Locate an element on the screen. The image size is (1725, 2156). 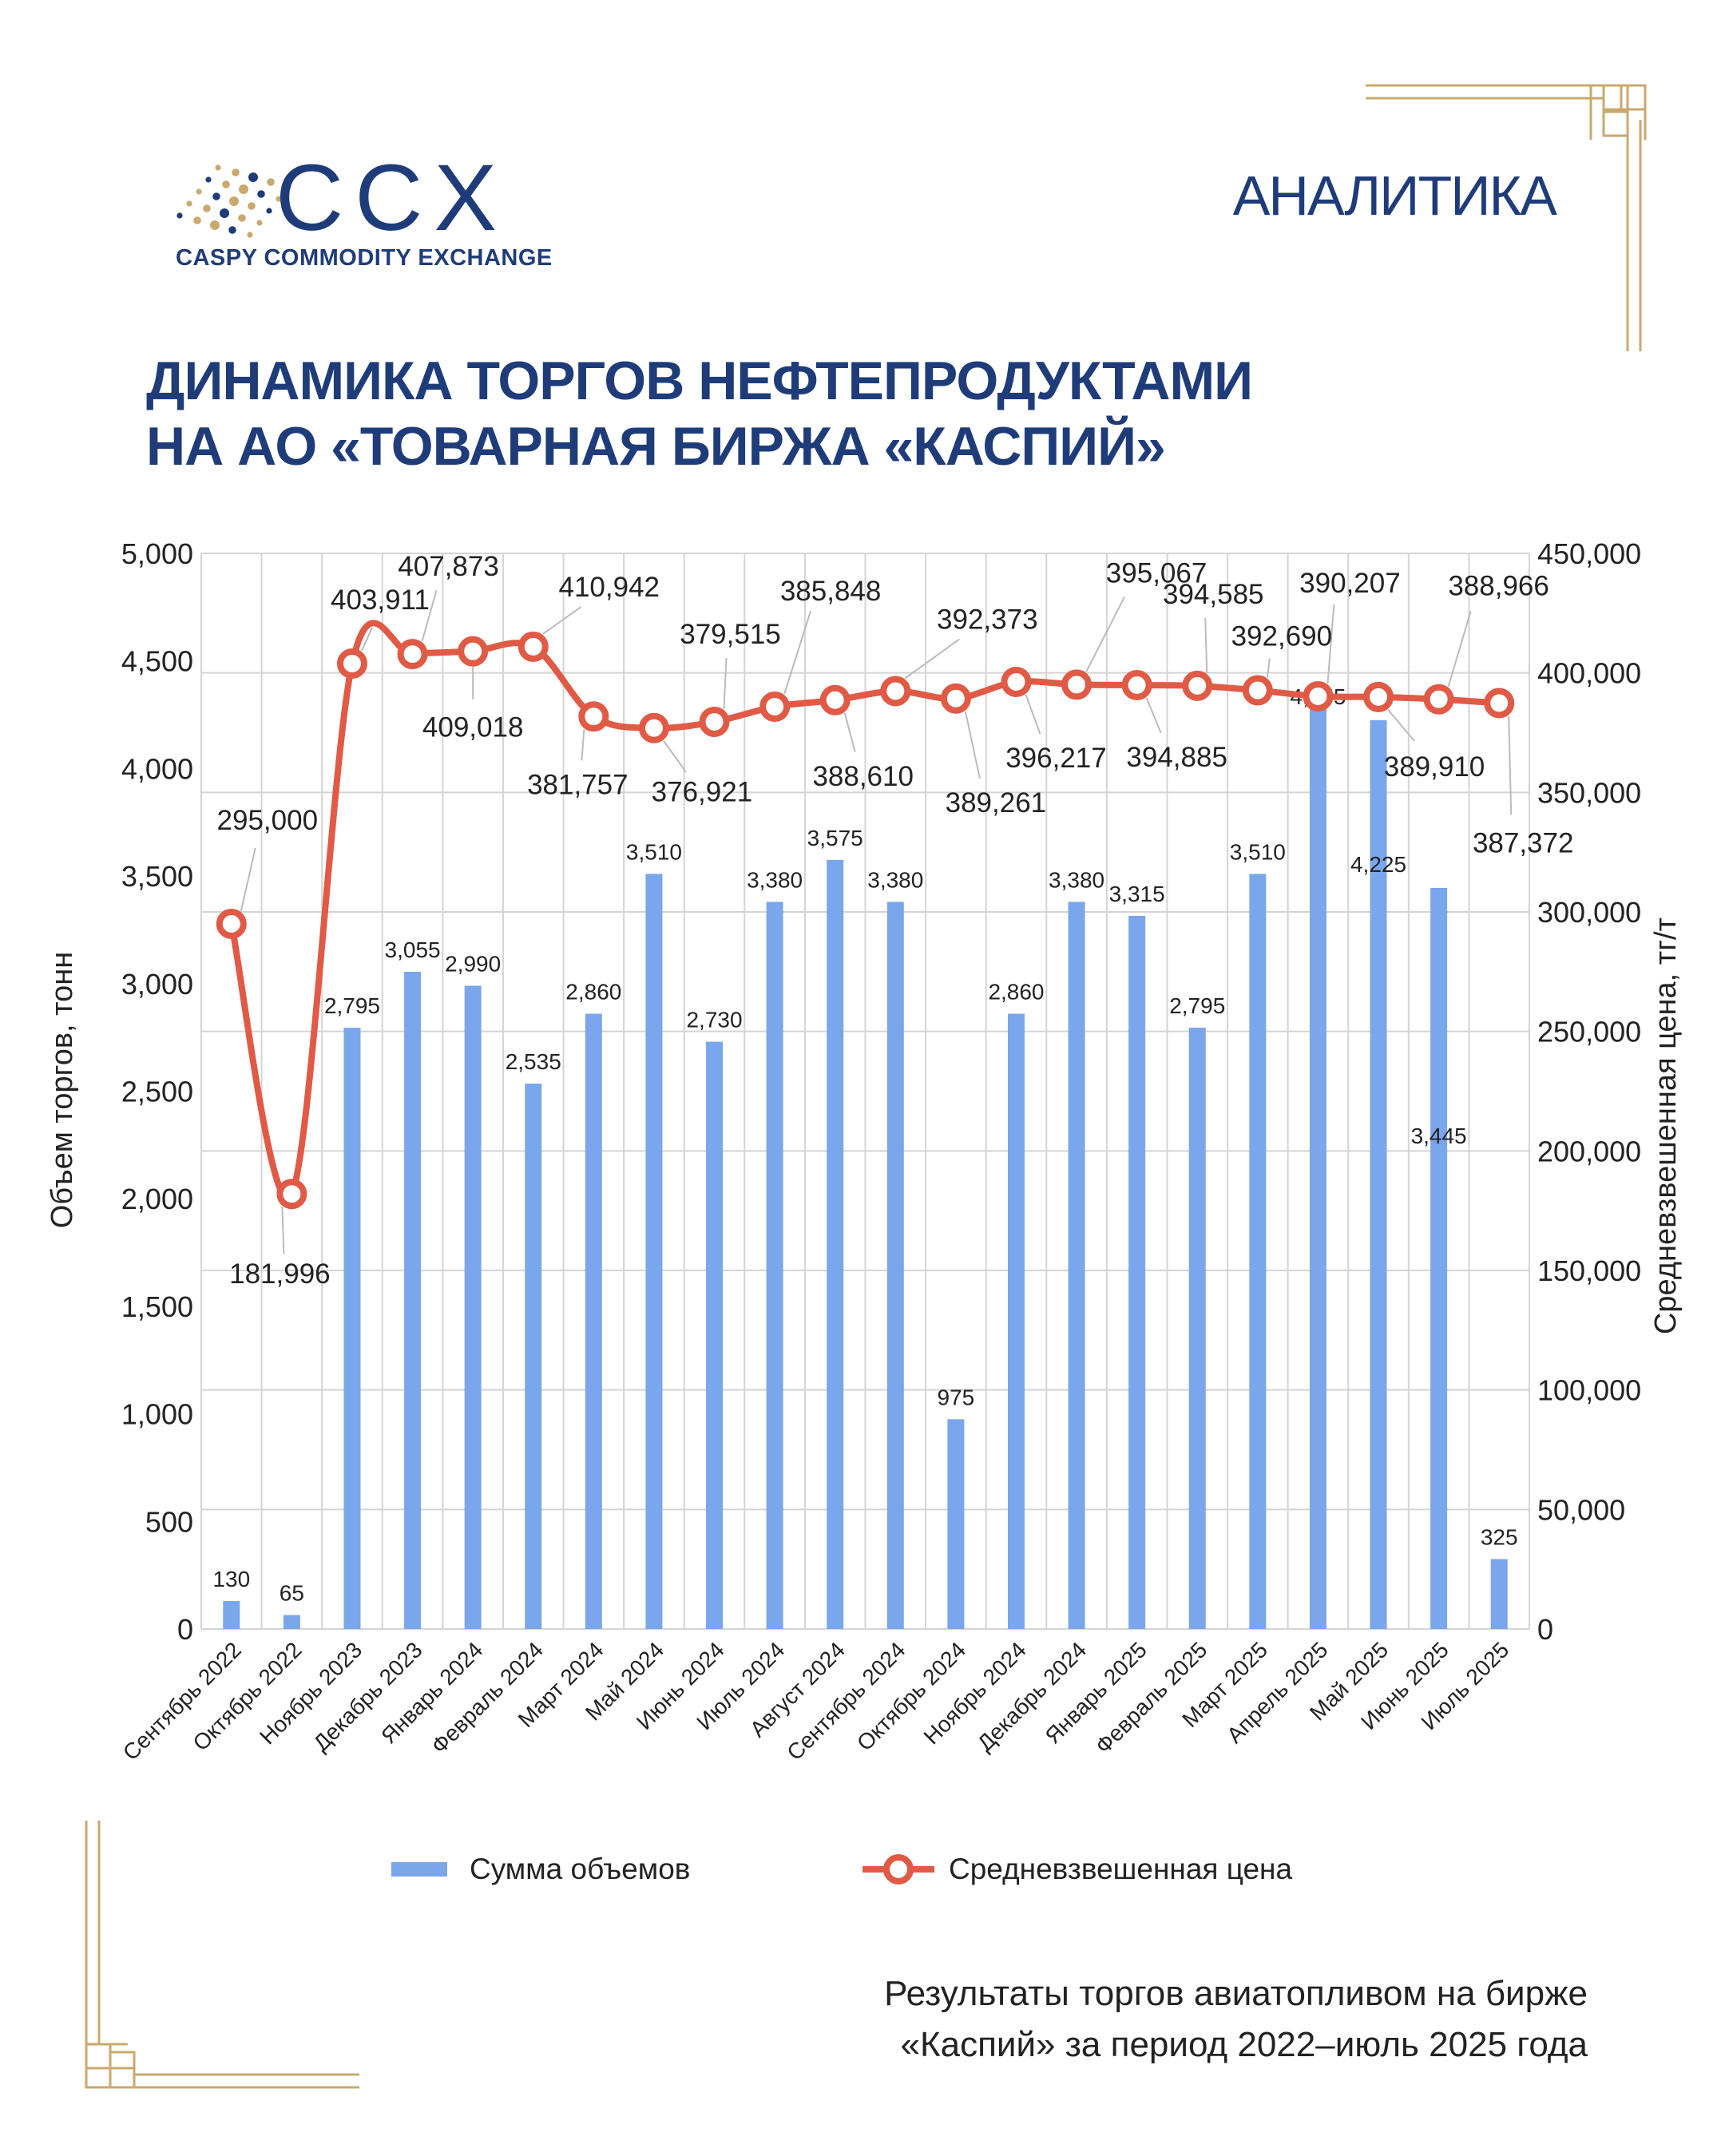
price-data-label: 410,942 is located at coordinates (609, 587).